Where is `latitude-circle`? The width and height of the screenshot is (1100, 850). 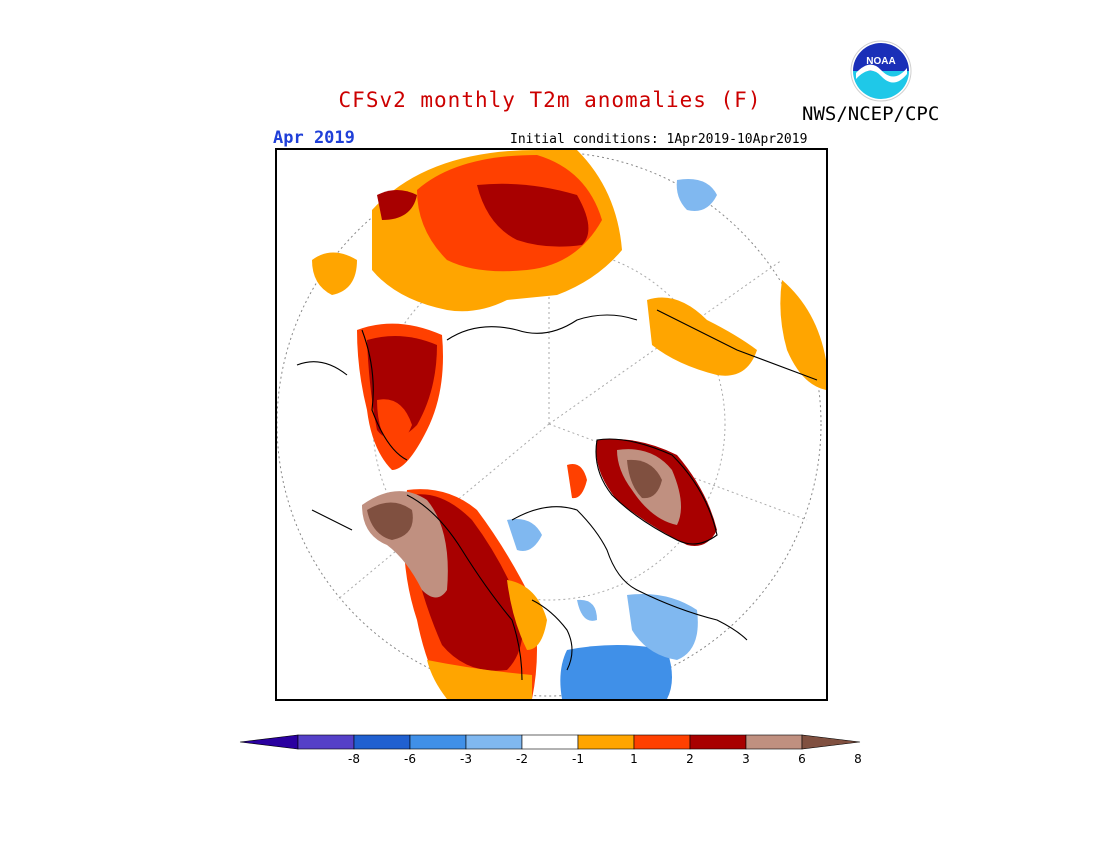 latitude-circle is located at coordinates (549, 424).